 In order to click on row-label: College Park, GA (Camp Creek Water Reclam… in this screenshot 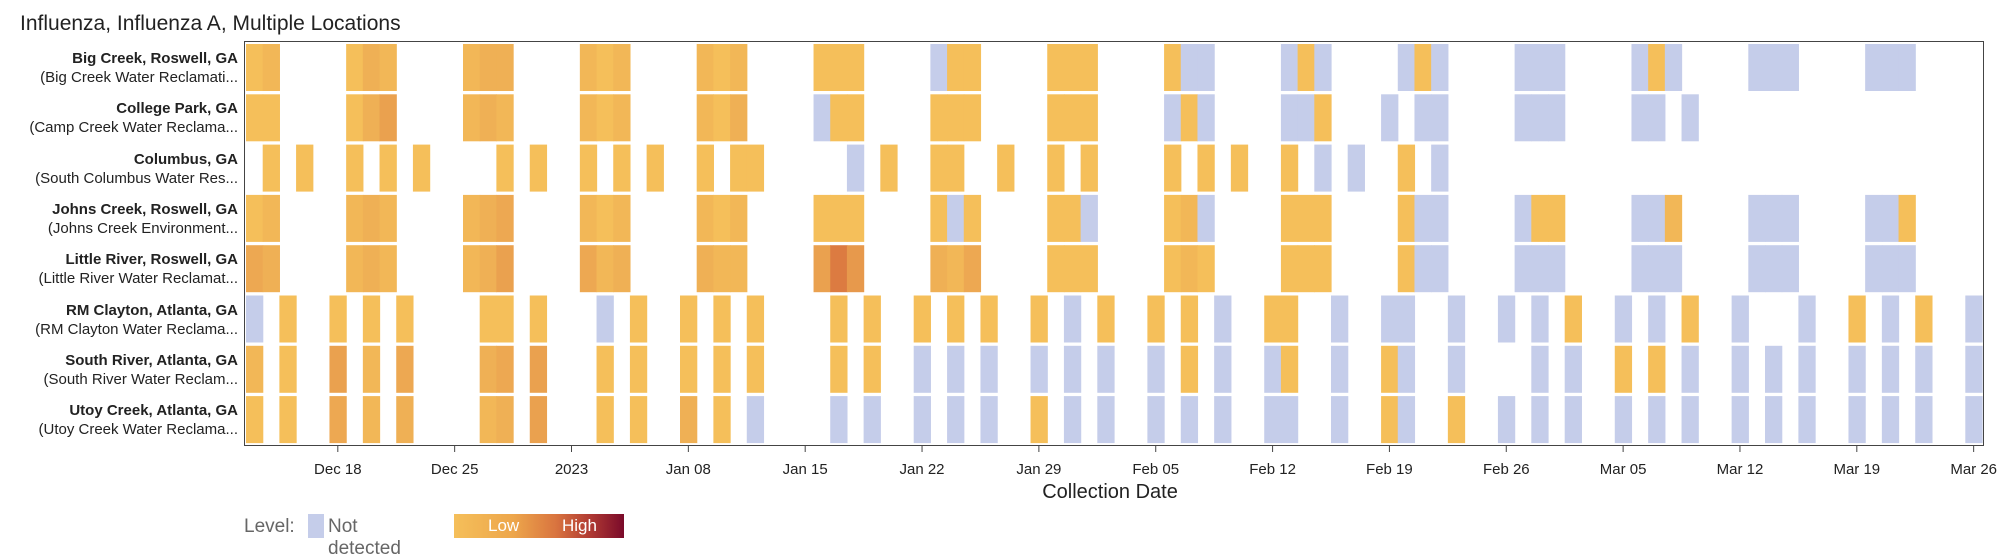, I will do `click(133, 118)`.